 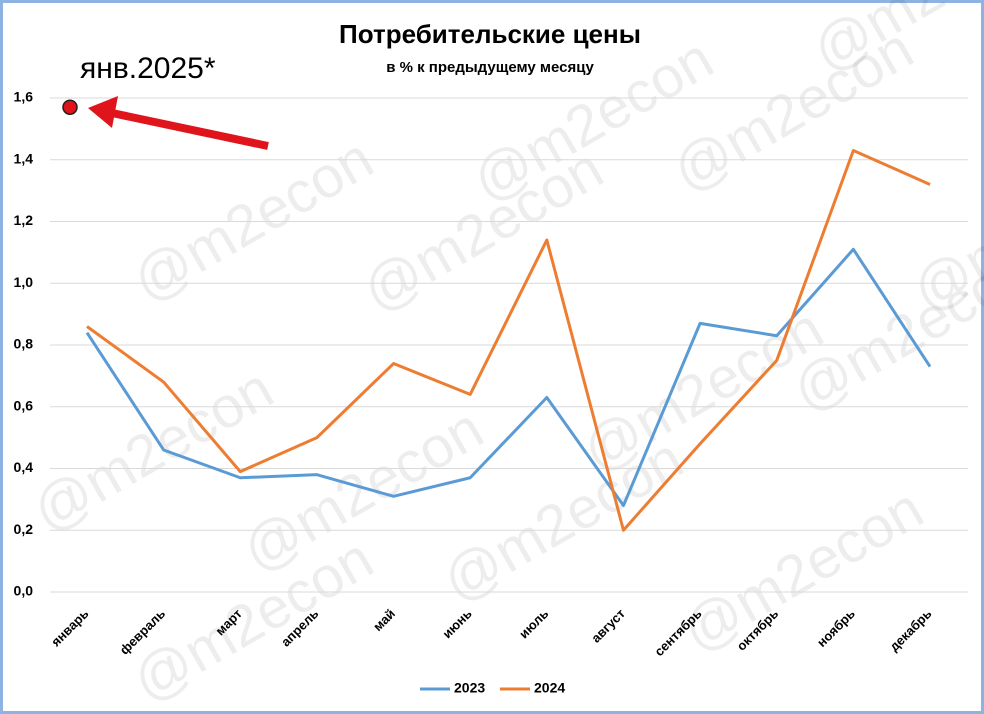 What do you see at coordinates (469, 688) in the screenshot?
I see `legend-label: 2023` at bounding box center [469, 688].